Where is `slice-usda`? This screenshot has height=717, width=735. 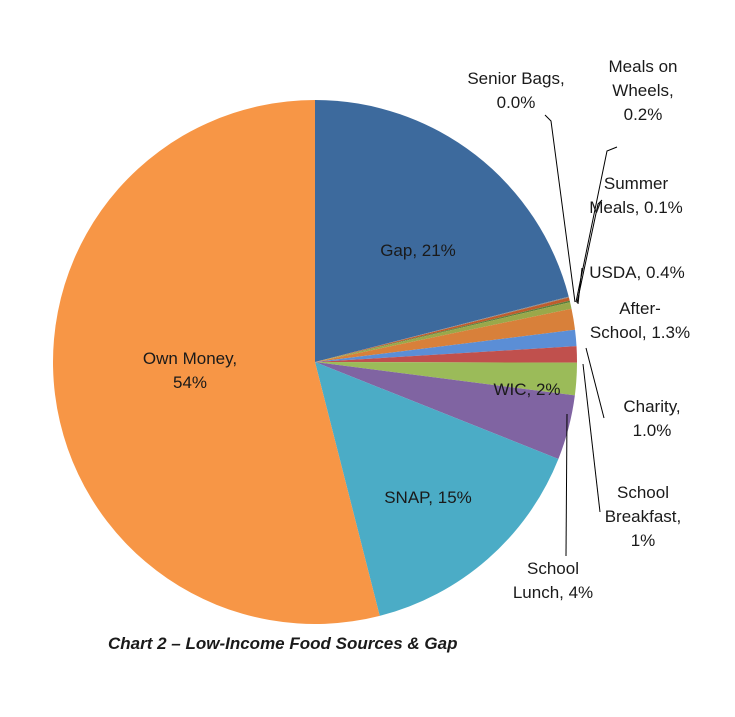
slice-usda is located at coordinates (443, 332).